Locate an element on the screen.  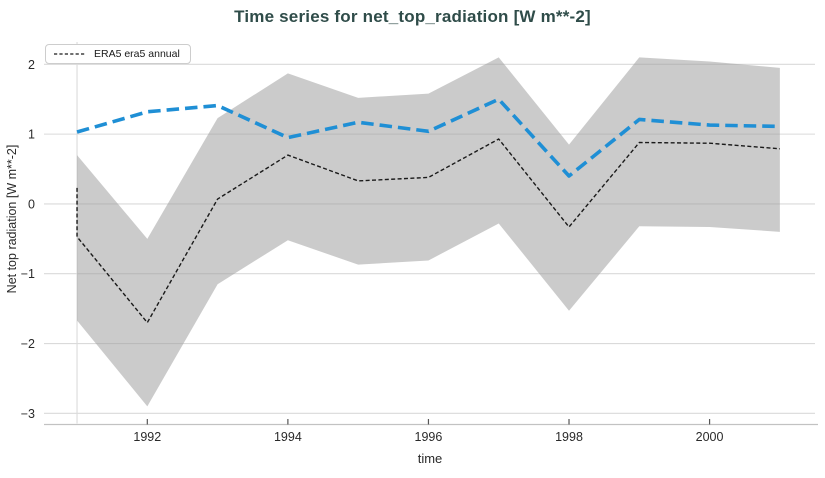
legend-box: ERA5 era5 annual is located at coordinates (118, 54).